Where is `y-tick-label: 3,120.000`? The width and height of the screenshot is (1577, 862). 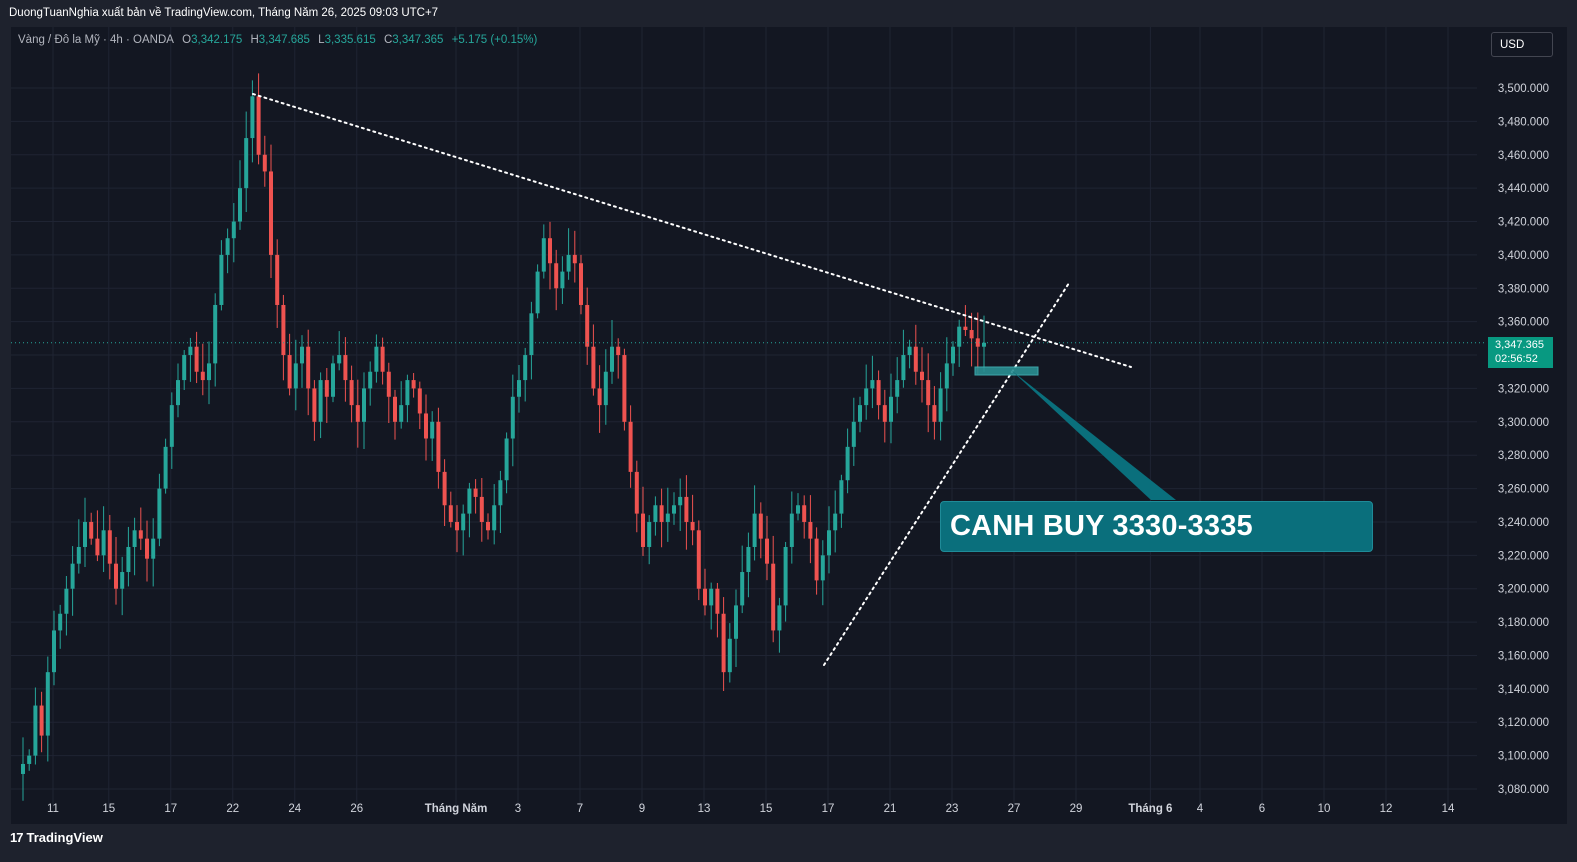 y-tick-label: 3,120.000 is located at coordinates (1523, 723).